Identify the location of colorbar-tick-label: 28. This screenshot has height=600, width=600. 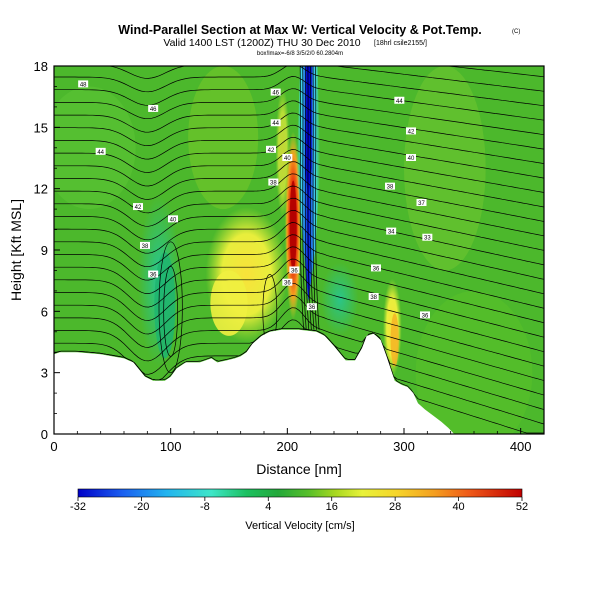
(395, 507).